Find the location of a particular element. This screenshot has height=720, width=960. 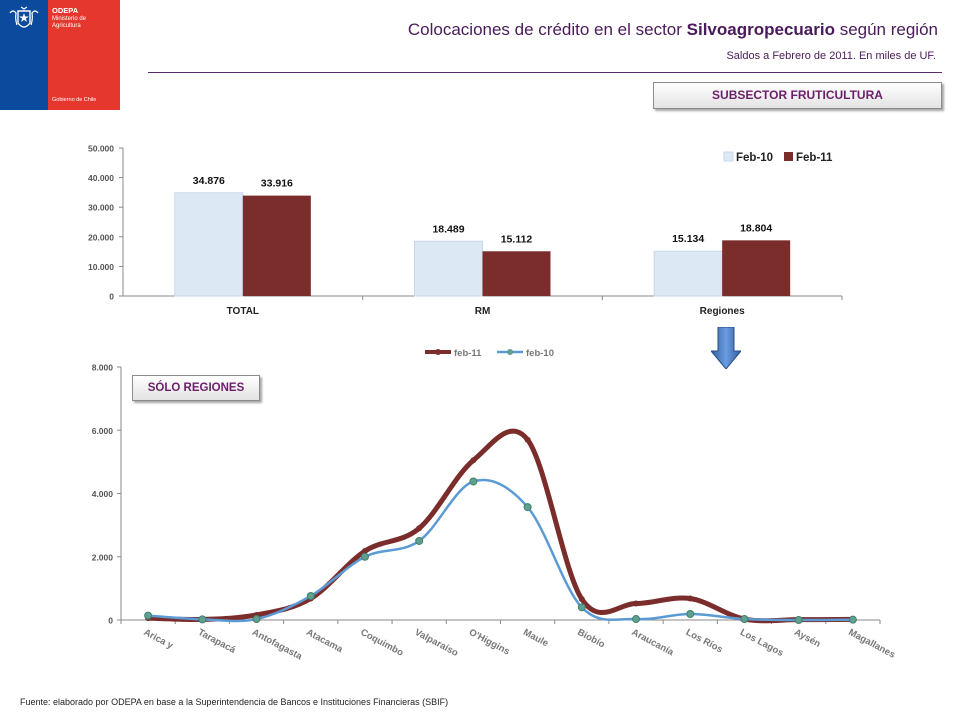

bar-data-label: 34.876 is located at coordinates (209, 181).